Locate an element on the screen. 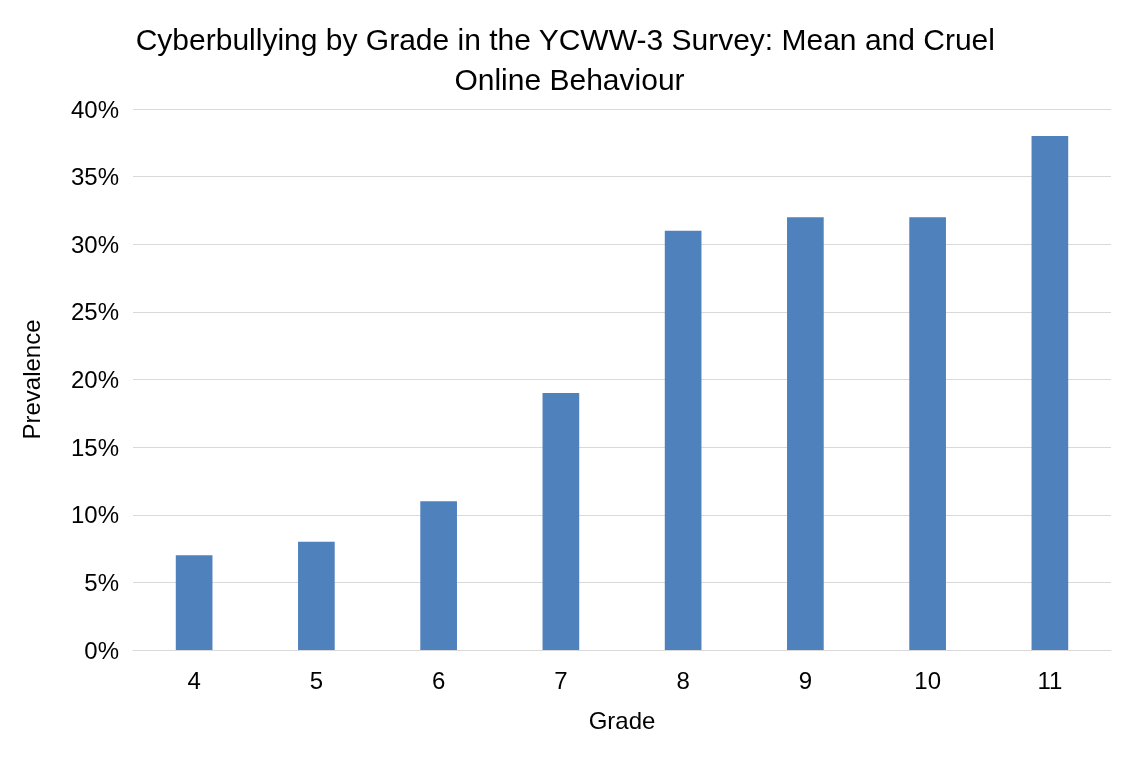 This screenshot has height=757, width=1139. x-tick-label: 11 is located at coordinates (1050, 680).